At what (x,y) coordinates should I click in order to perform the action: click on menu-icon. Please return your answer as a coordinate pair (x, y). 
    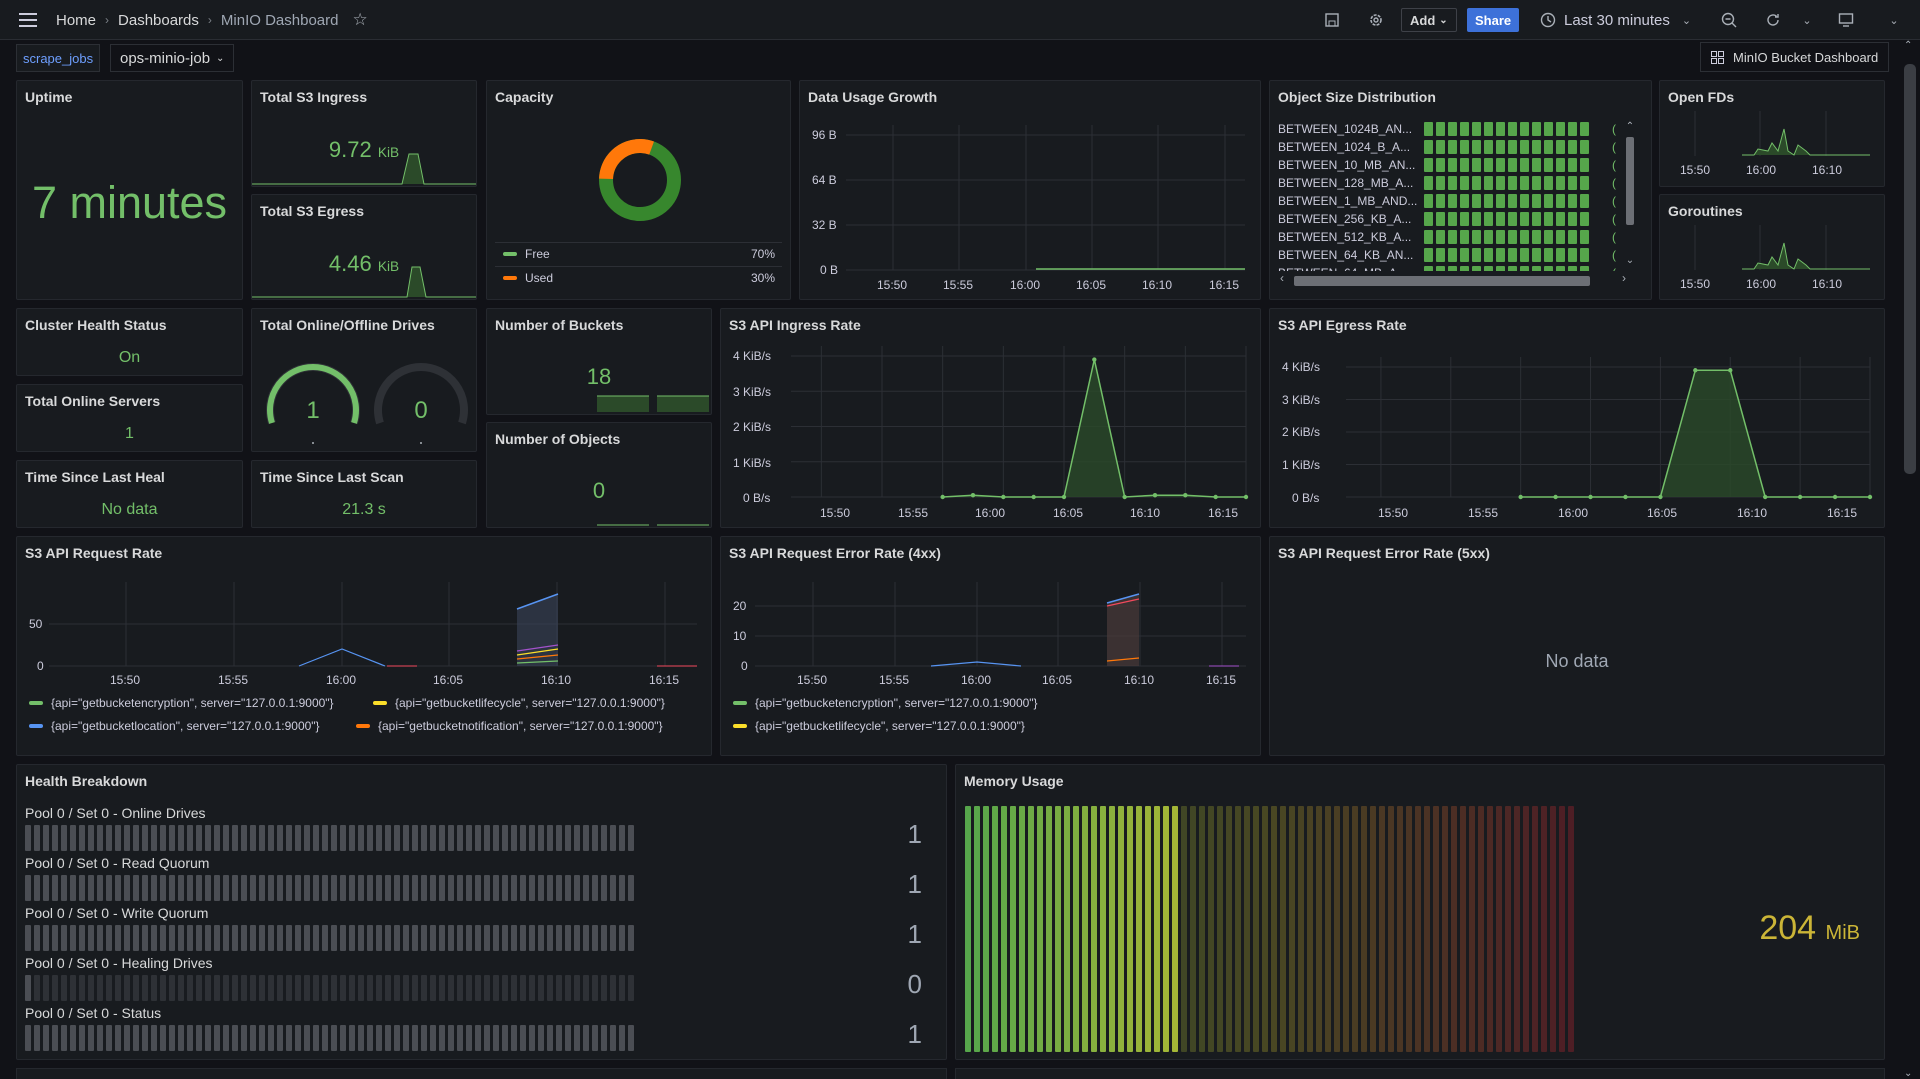
    Looking at the image, I should click on (28, 20).